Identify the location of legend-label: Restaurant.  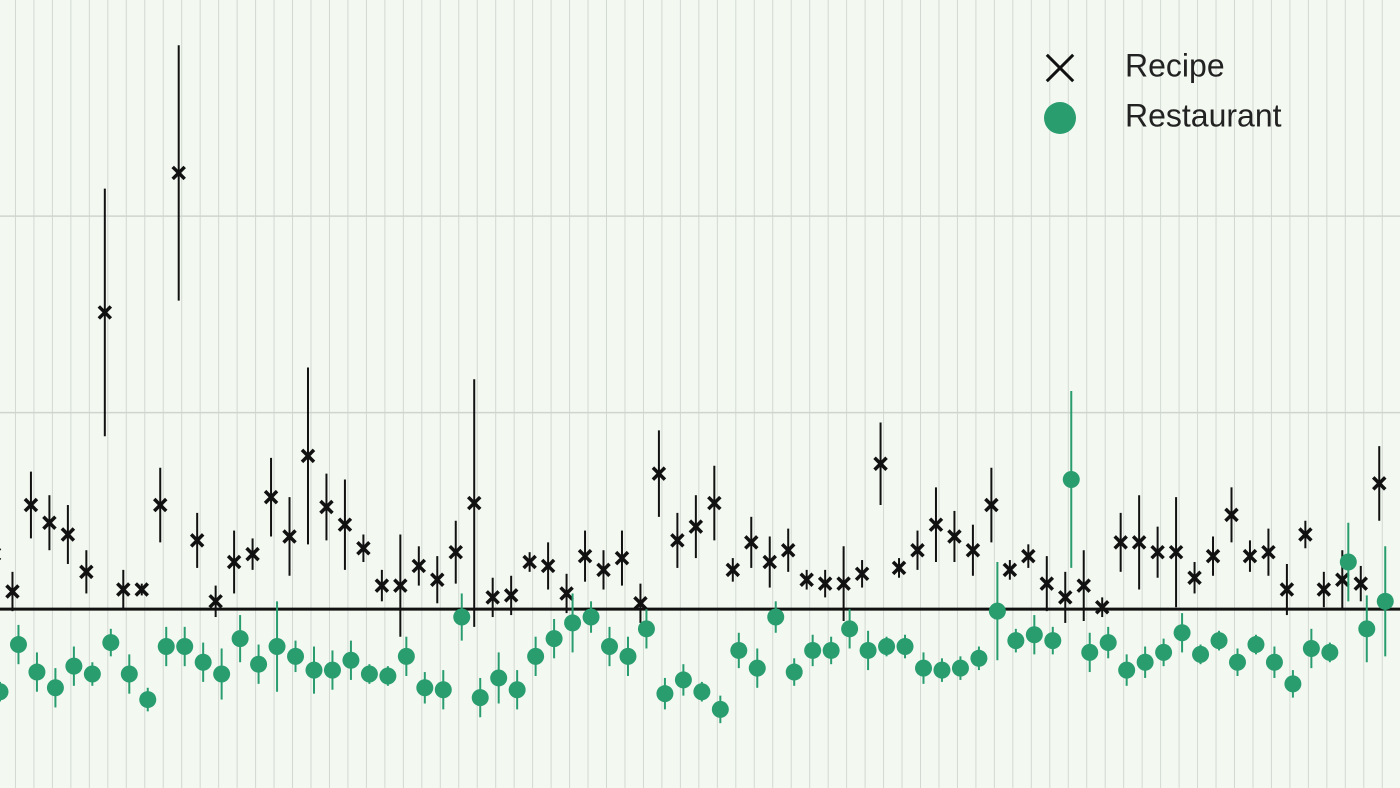
(1203, 115).